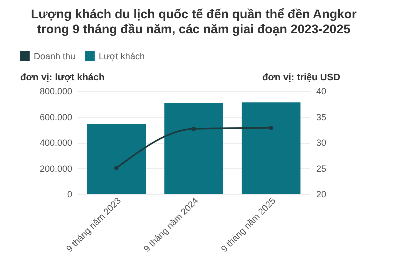 Image resolution: width=400 pixels, height=266 pixels. Describe the element at coordinates (321, 117) in the screenshot. I see `y2-tick-label: 35` at that location.